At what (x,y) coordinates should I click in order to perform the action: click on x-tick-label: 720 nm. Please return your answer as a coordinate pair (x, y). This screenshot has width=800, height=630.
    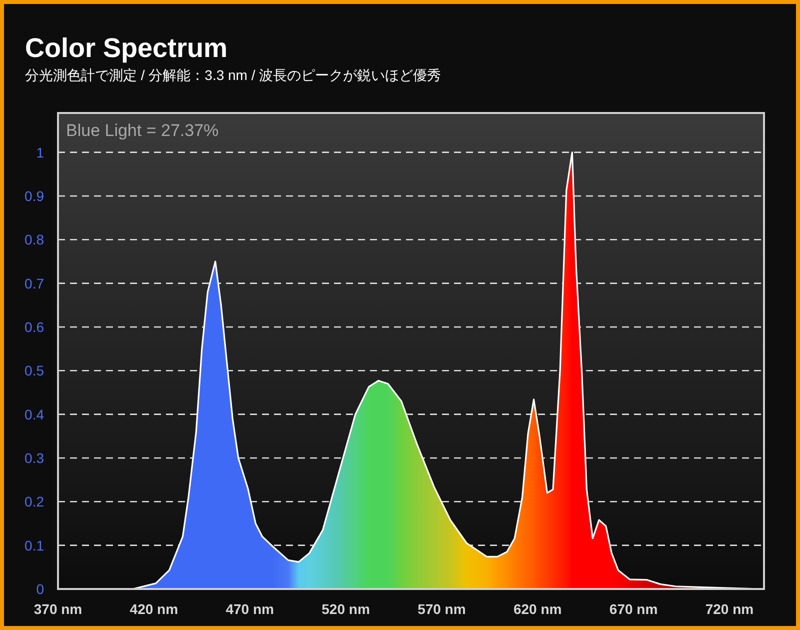
    Looking at the image, I should click on (729, 609).